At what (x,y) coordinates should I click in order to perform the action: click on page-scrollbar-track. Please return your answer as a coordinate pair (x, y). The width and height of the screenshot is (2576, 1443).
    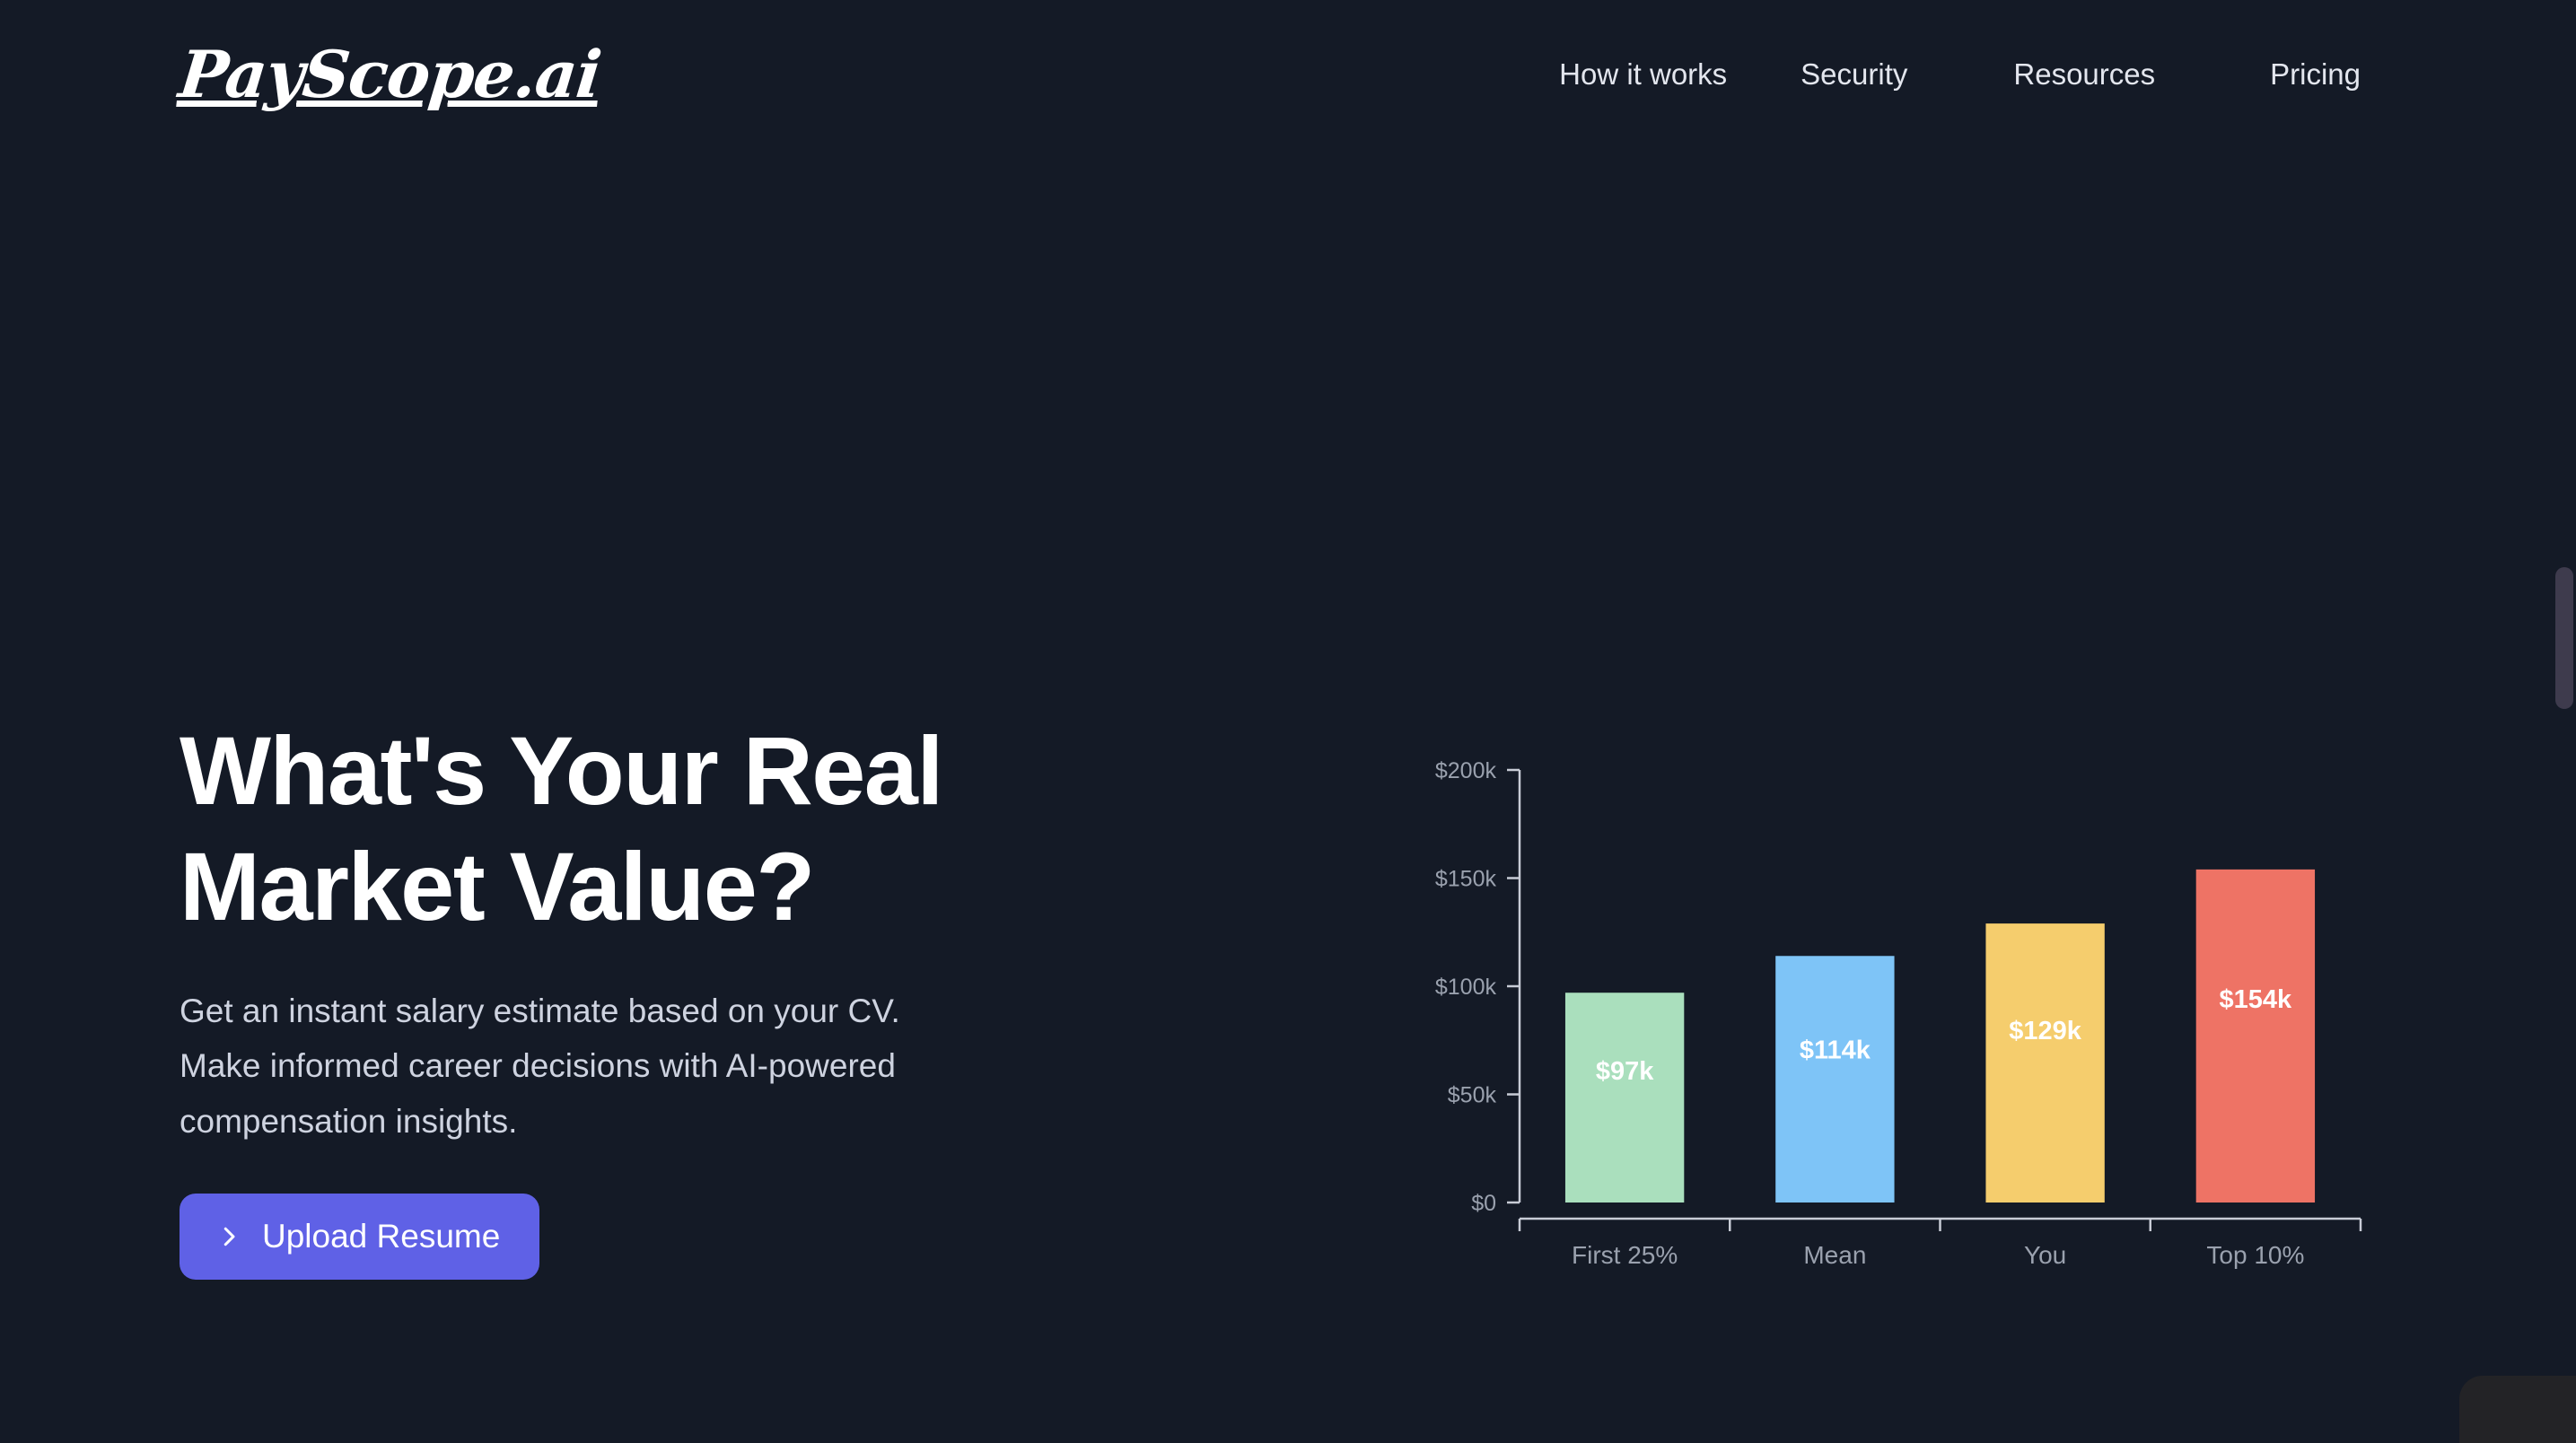
    Looking at the image, I should click on (2564, 721).